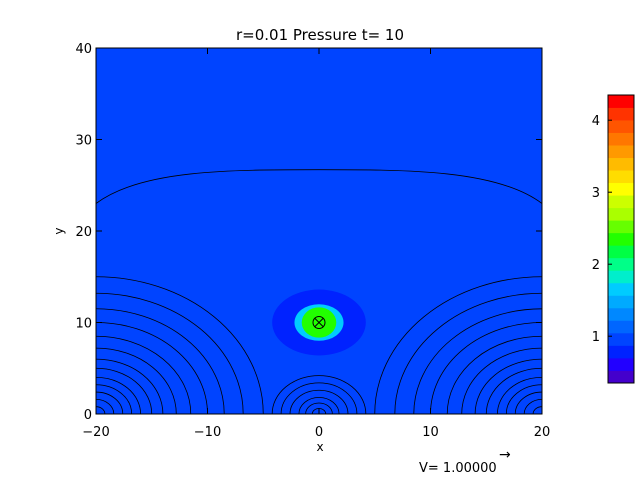  I want to click on x-axis-label: x, so click(319, 447).